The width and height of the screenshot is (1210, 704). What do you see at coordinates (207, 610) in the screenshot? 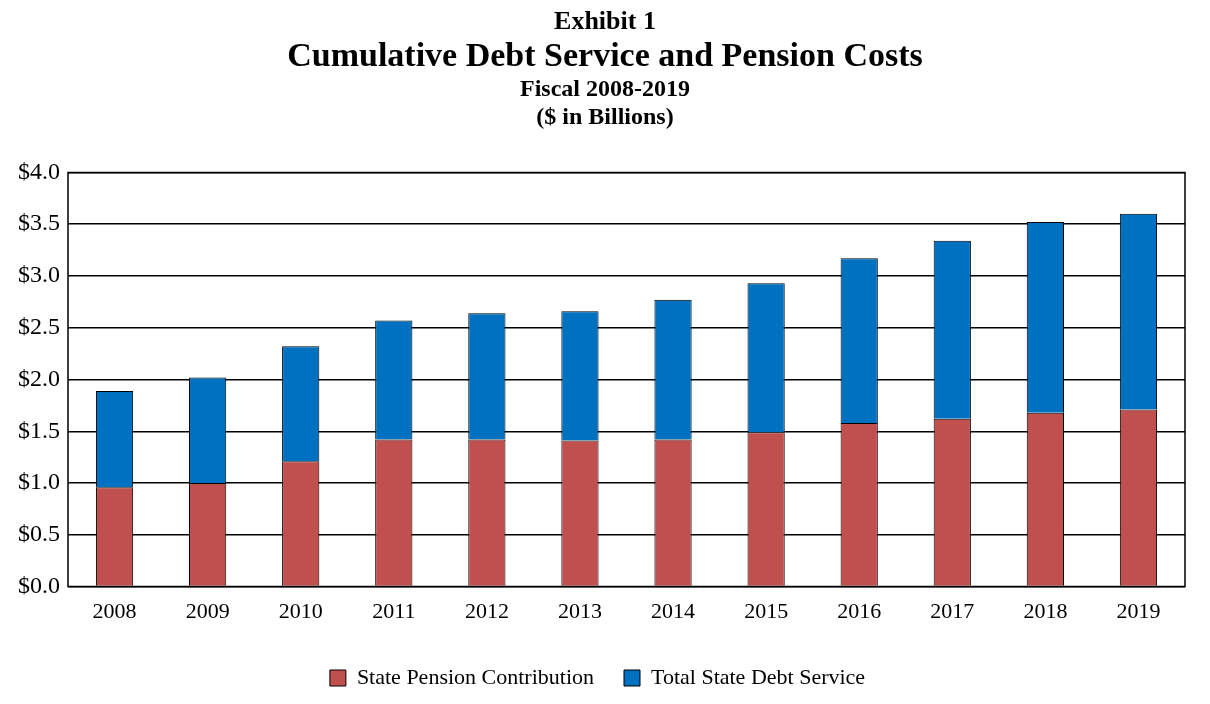
I see `x-tick-label: 2009` at bounding box center [207, 610].